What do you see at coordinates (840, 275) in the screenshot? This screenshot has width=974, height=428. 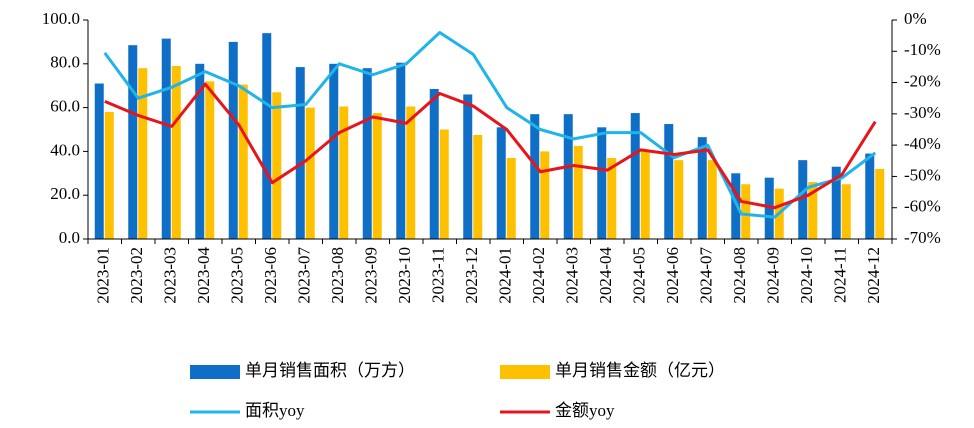 I see `x-tick-label: 2024-11` at bounding box center [840, 275].